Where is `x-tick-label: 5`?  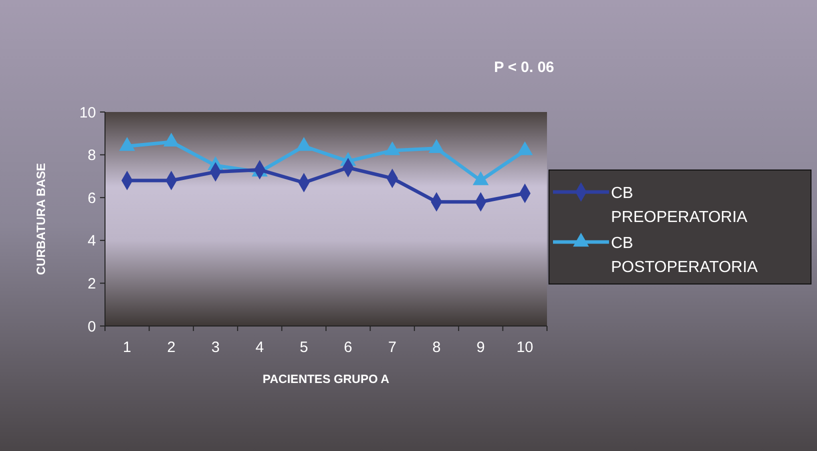 x-tick-label: 5 is located at coordinates (304, 347).